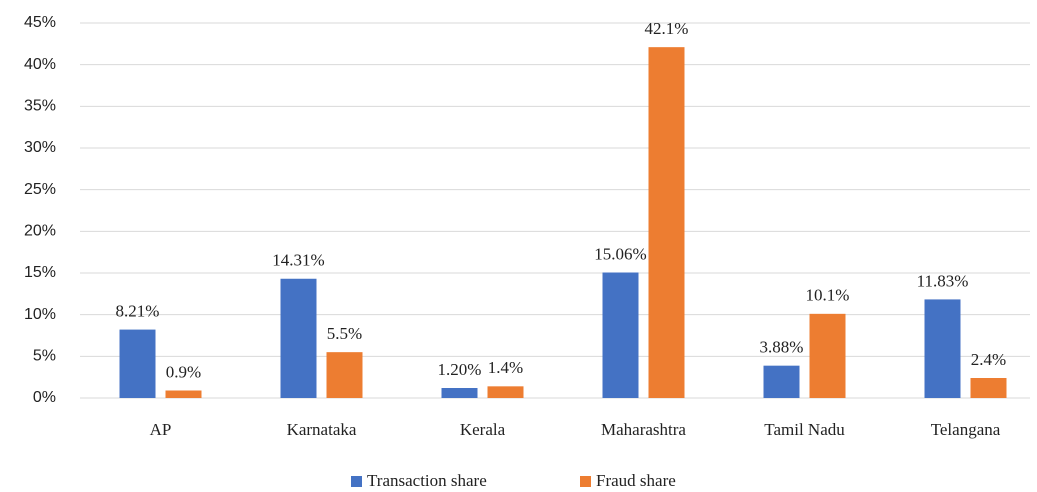  Describe the element at coordinates (344, 333) in the screenshot. I see `data-label: 5.5%` at that location.